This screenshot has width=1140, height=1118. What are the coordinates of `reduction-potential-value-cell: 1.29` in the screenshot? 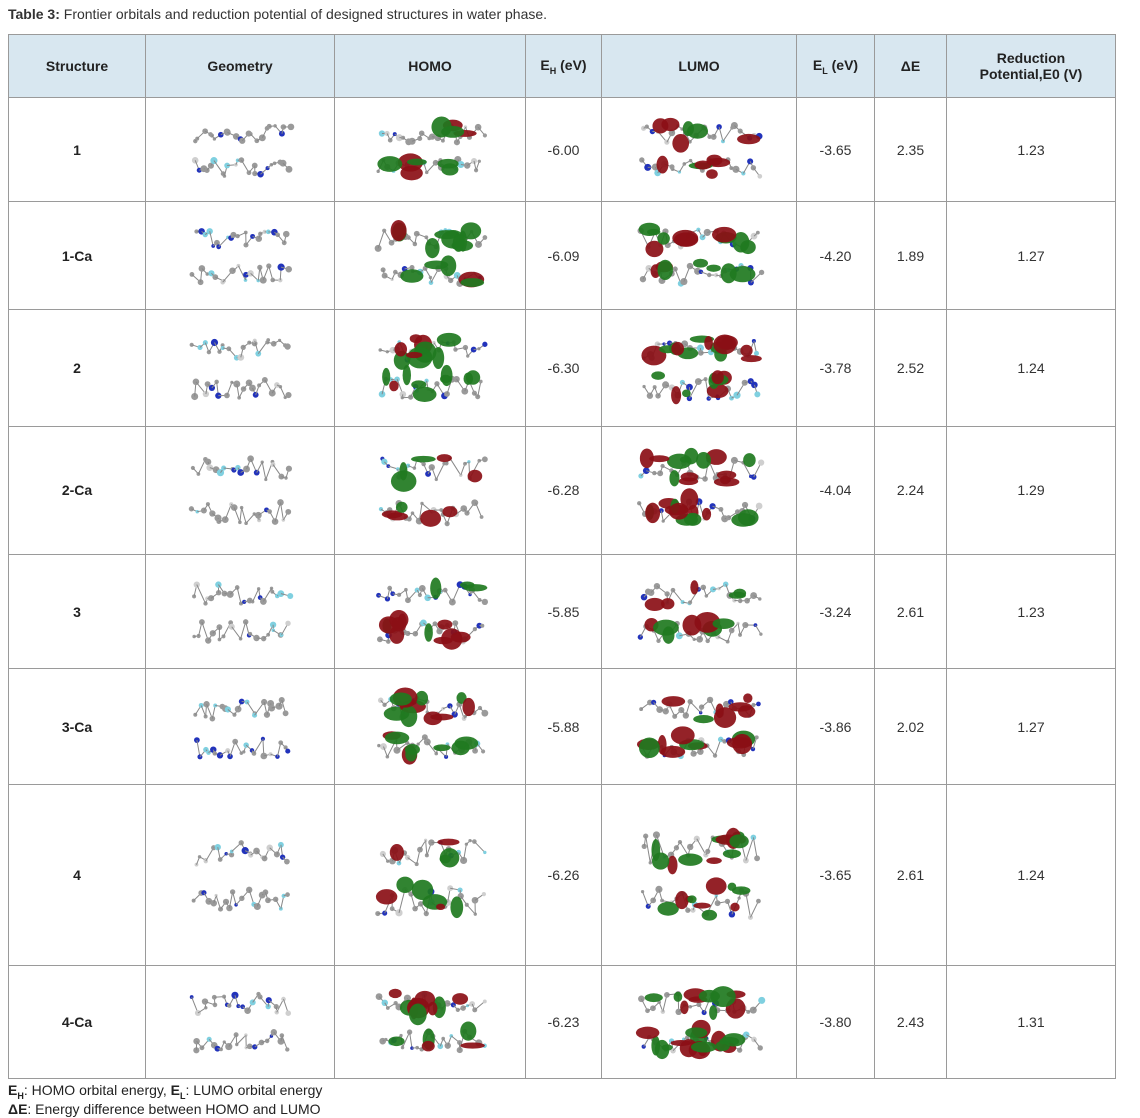 It's located at (1031, 490).